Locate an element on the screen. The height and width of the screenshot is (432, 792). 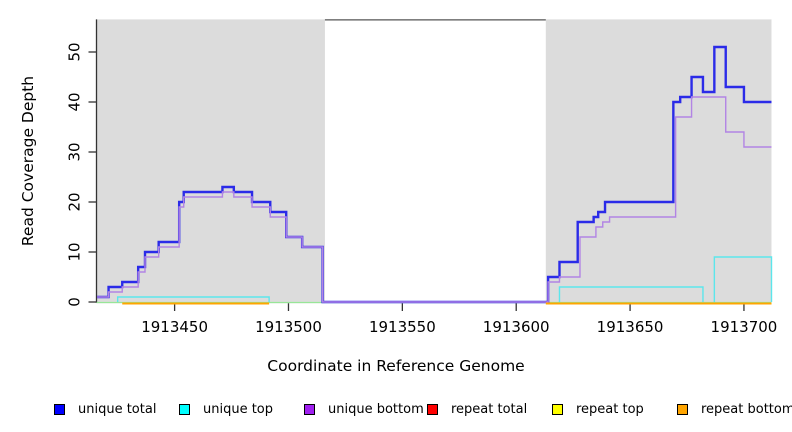
y-axis-tick-label: 0 is located at coordinates (74, 302).